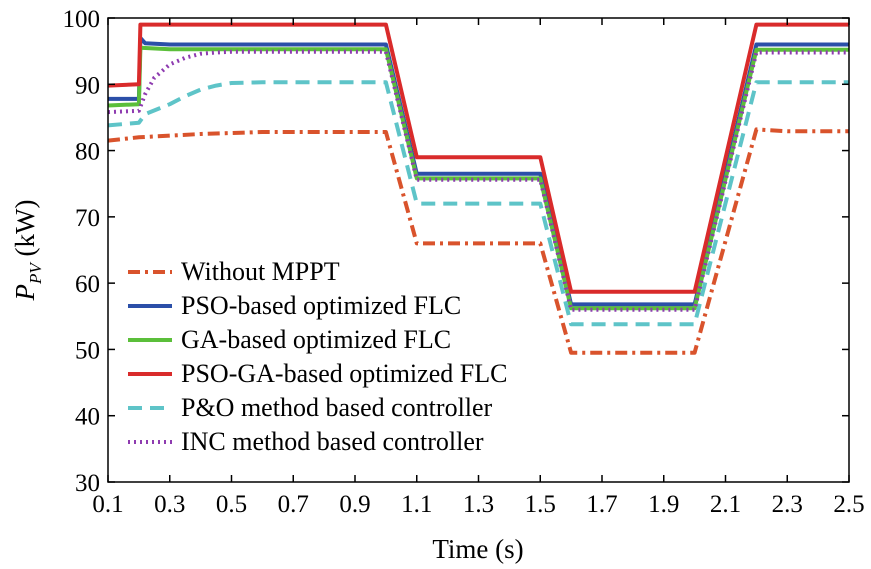 This screenshot has height=569, width=871. I want to click on y-axis-title-subscript: PV, so click(35, 273).